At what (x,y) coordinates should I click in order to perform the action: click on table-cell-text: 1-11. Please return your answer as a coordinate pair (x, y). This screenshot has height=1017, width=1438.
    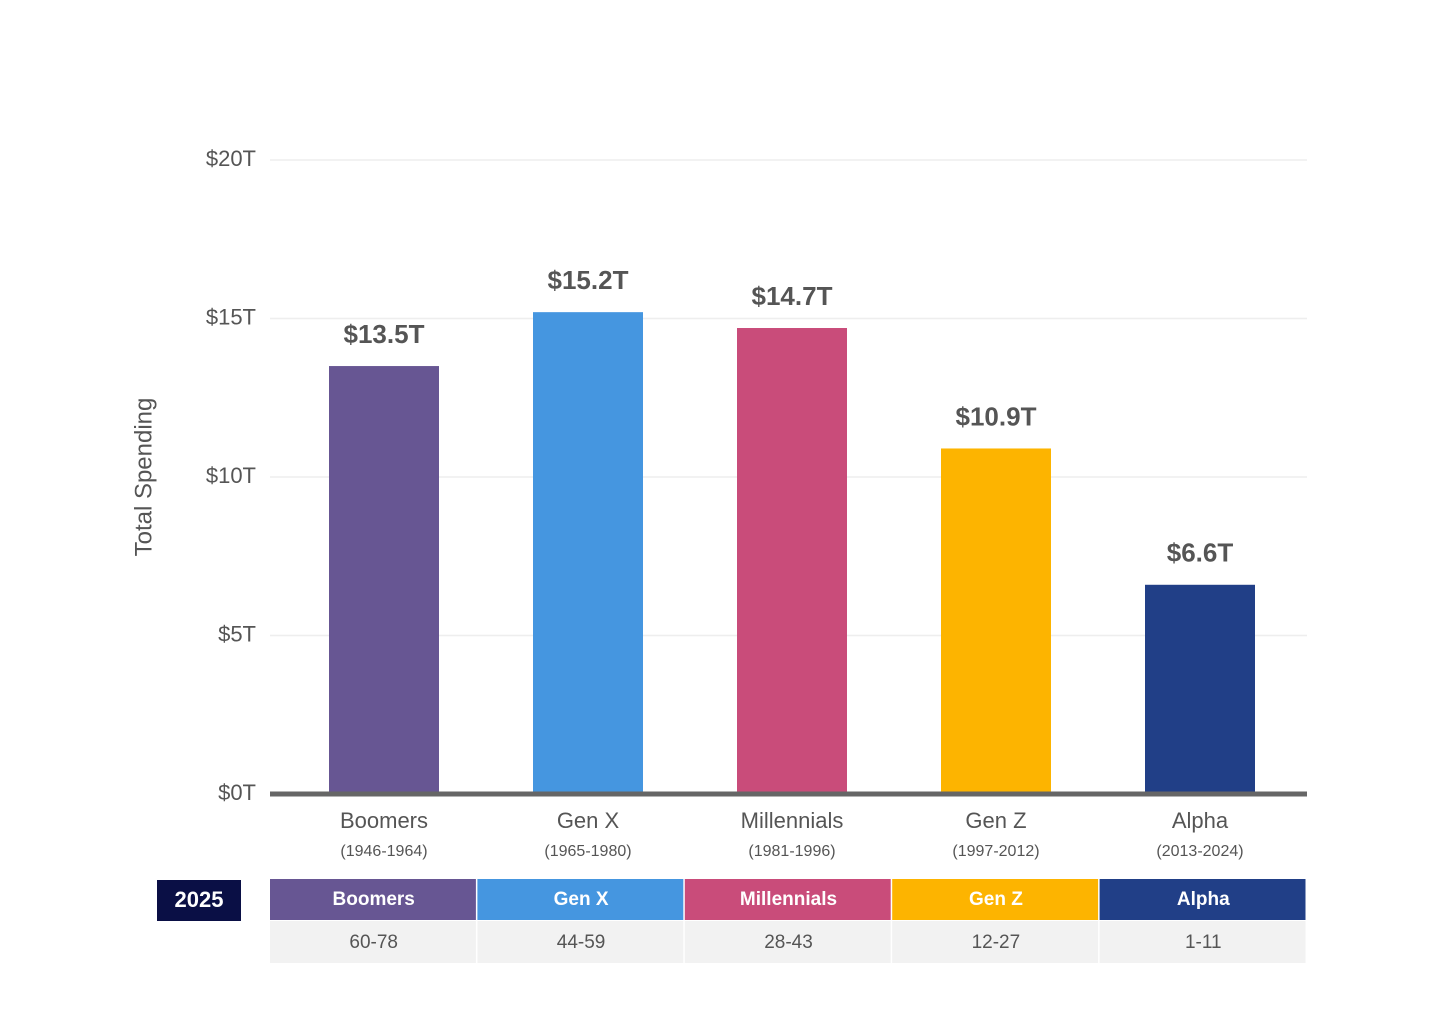
    Looking at the image, I should click on (1203, 942).